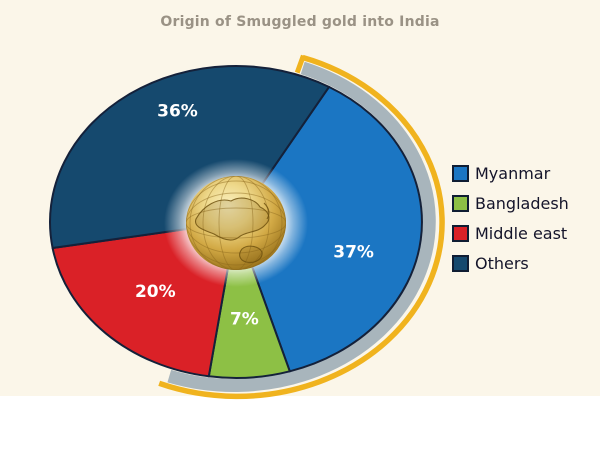 This screenshot has height=450, width=600. I want to click on legend-swatch-others, so click(460, 263).